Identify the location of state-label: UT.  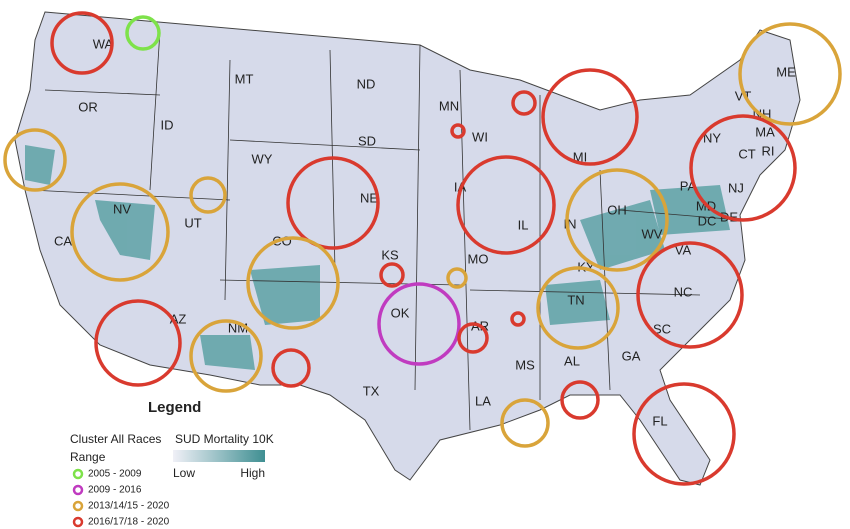
(192, 222).